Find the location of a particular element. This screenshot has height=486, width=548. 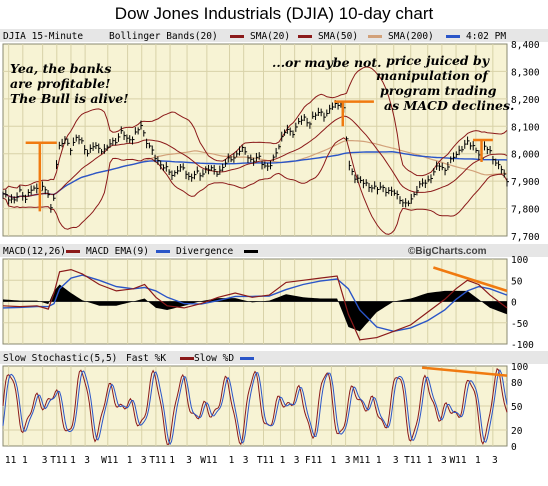

slow-d-line is located at coordinates (255, 407).